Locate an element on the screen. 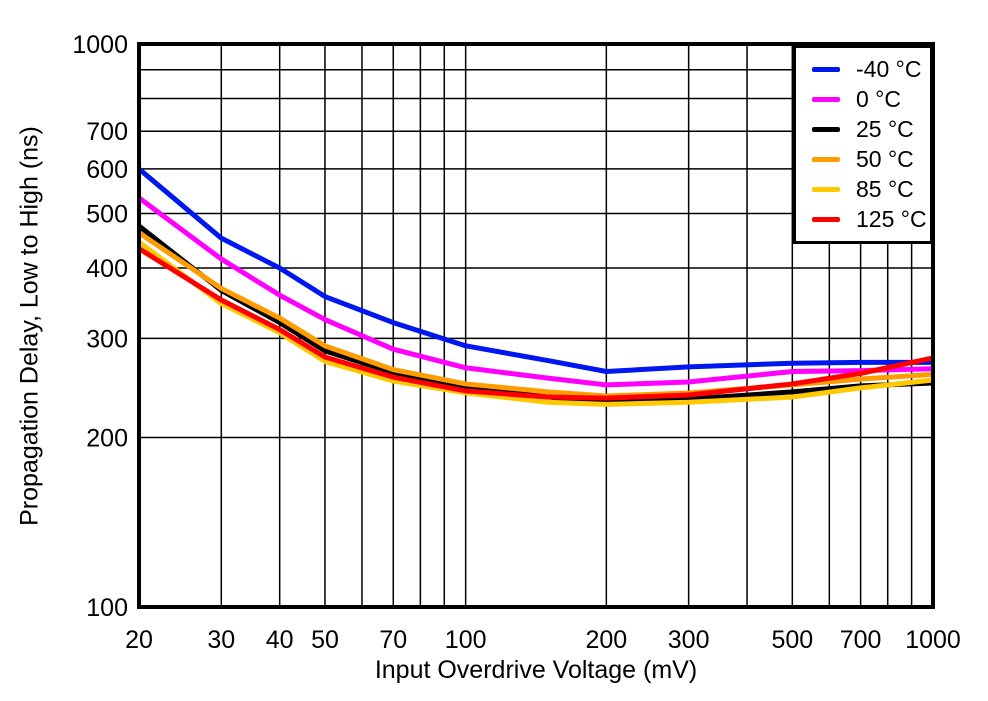  legend-item-label: 50 °C is located at coordinates (885, 159).